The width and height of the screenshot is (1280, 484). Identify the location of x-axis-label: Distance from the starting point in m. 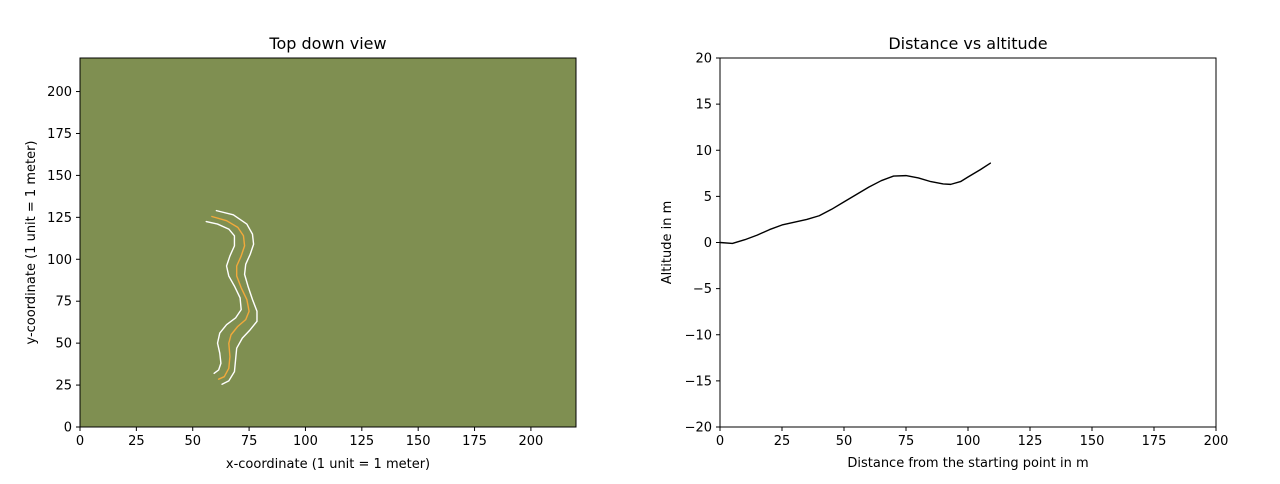
(967, 463).